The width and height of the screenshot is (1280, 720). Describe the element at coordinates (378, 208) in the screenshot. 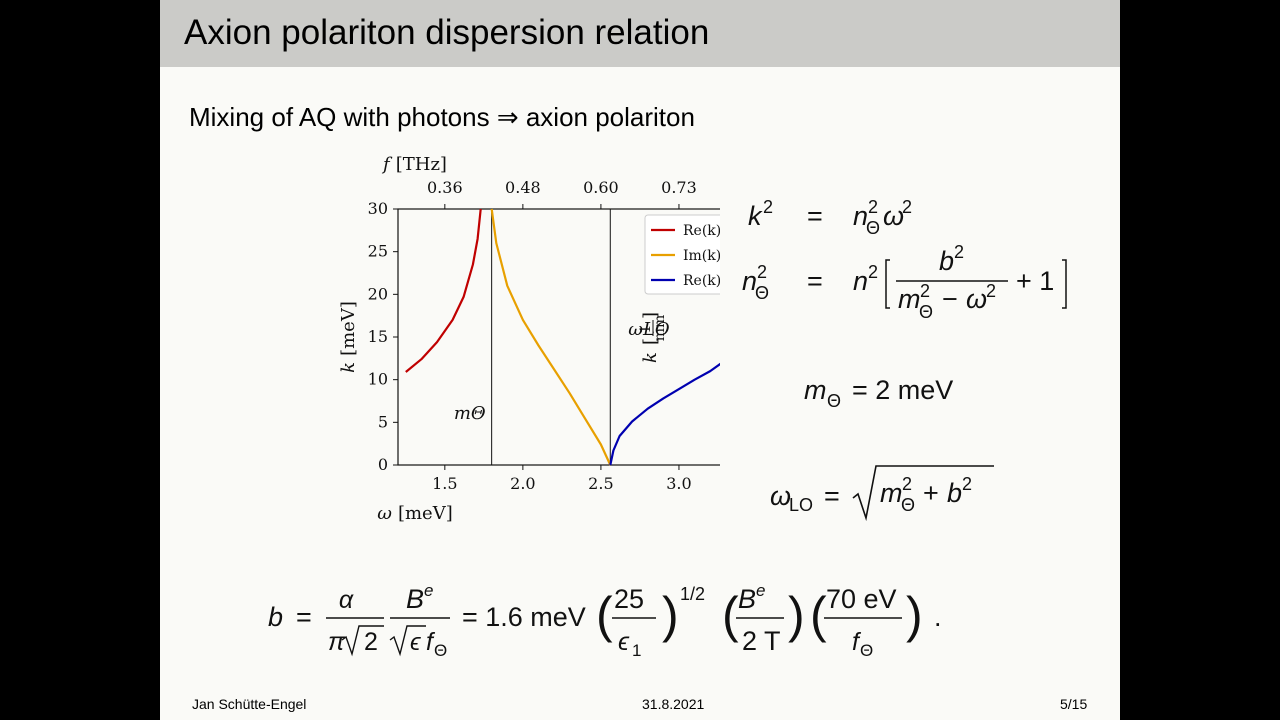

I see `y-tick-label: 30` at that location.